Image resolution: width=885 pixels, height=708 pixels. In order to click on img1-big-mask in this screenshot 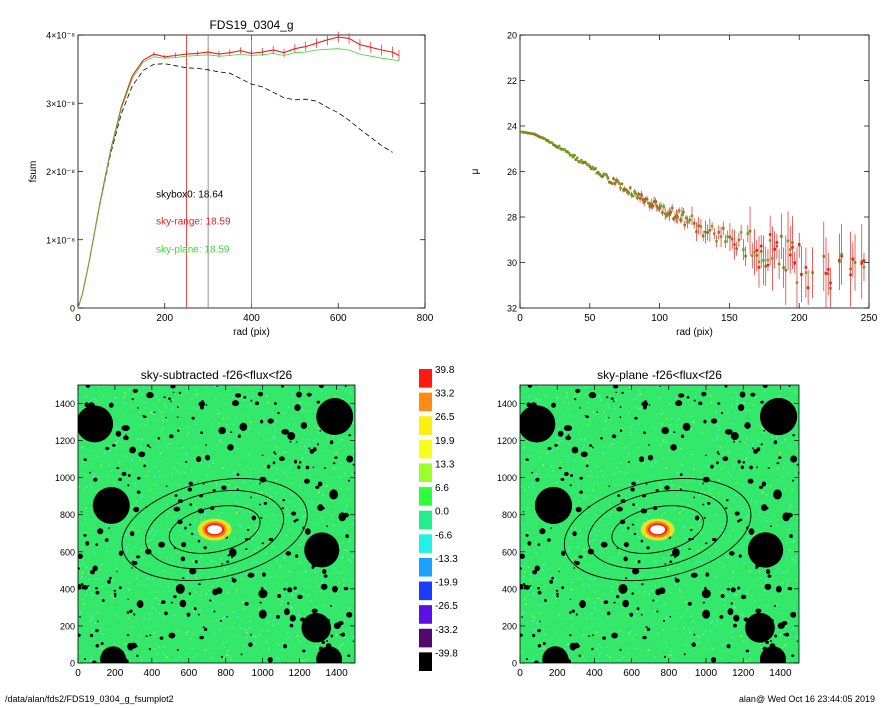, I will do `click(113, 654)`.